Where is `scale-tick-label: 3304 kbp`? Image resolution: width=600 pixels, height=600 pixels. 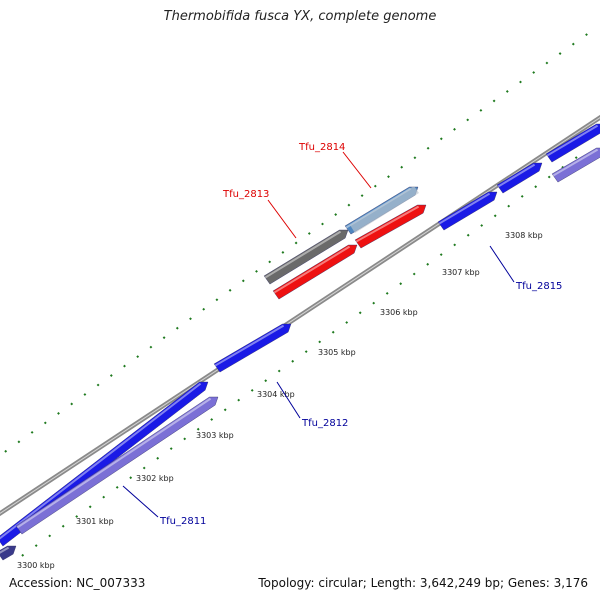 scale-tick-label: 3304 kbp is located at coordinates (276, 394).